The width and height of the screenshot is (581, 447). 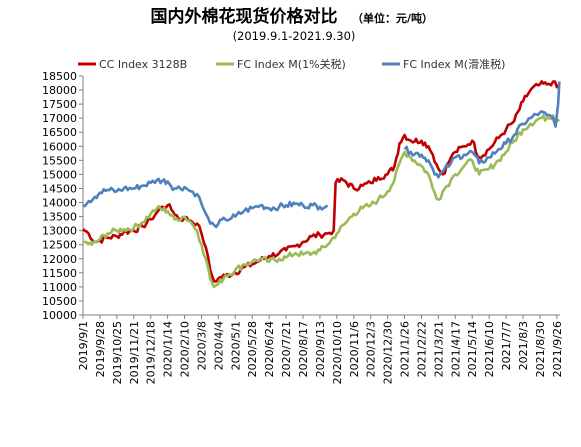 What do you see at coordinates (151, 352) in the screenshot?
I see `x-tick-label: 2019/12/18` at bounding box center [151, 352].